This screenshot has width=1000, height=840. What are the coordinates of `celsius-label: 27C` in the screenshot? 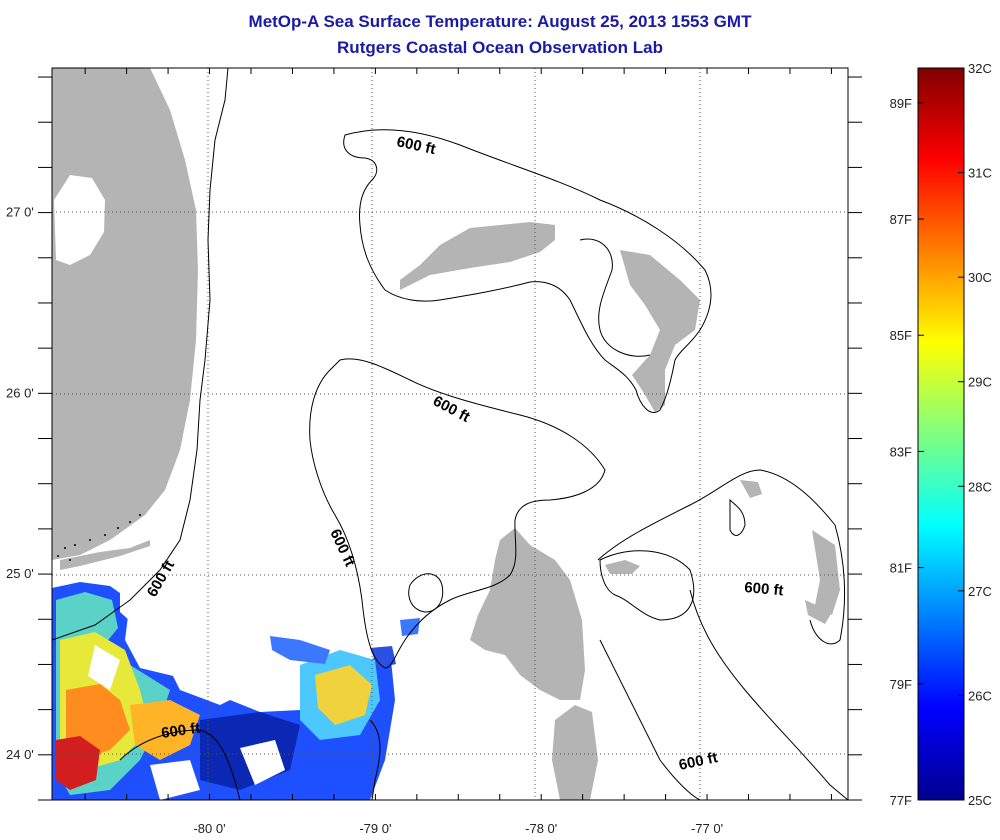 It's located at (980, 591).